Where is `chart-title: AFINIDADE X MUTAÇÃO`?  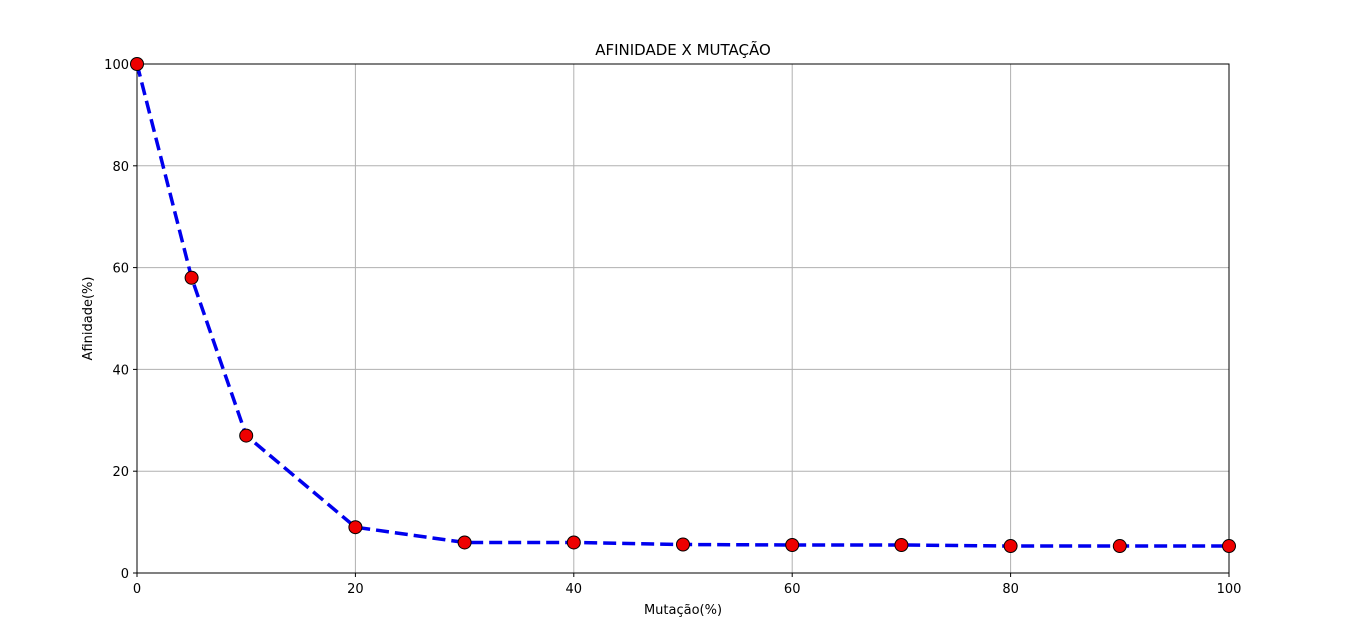 chart-title: AFINIDADE X MUTAÇÃO is located at coordinates (683, 49).